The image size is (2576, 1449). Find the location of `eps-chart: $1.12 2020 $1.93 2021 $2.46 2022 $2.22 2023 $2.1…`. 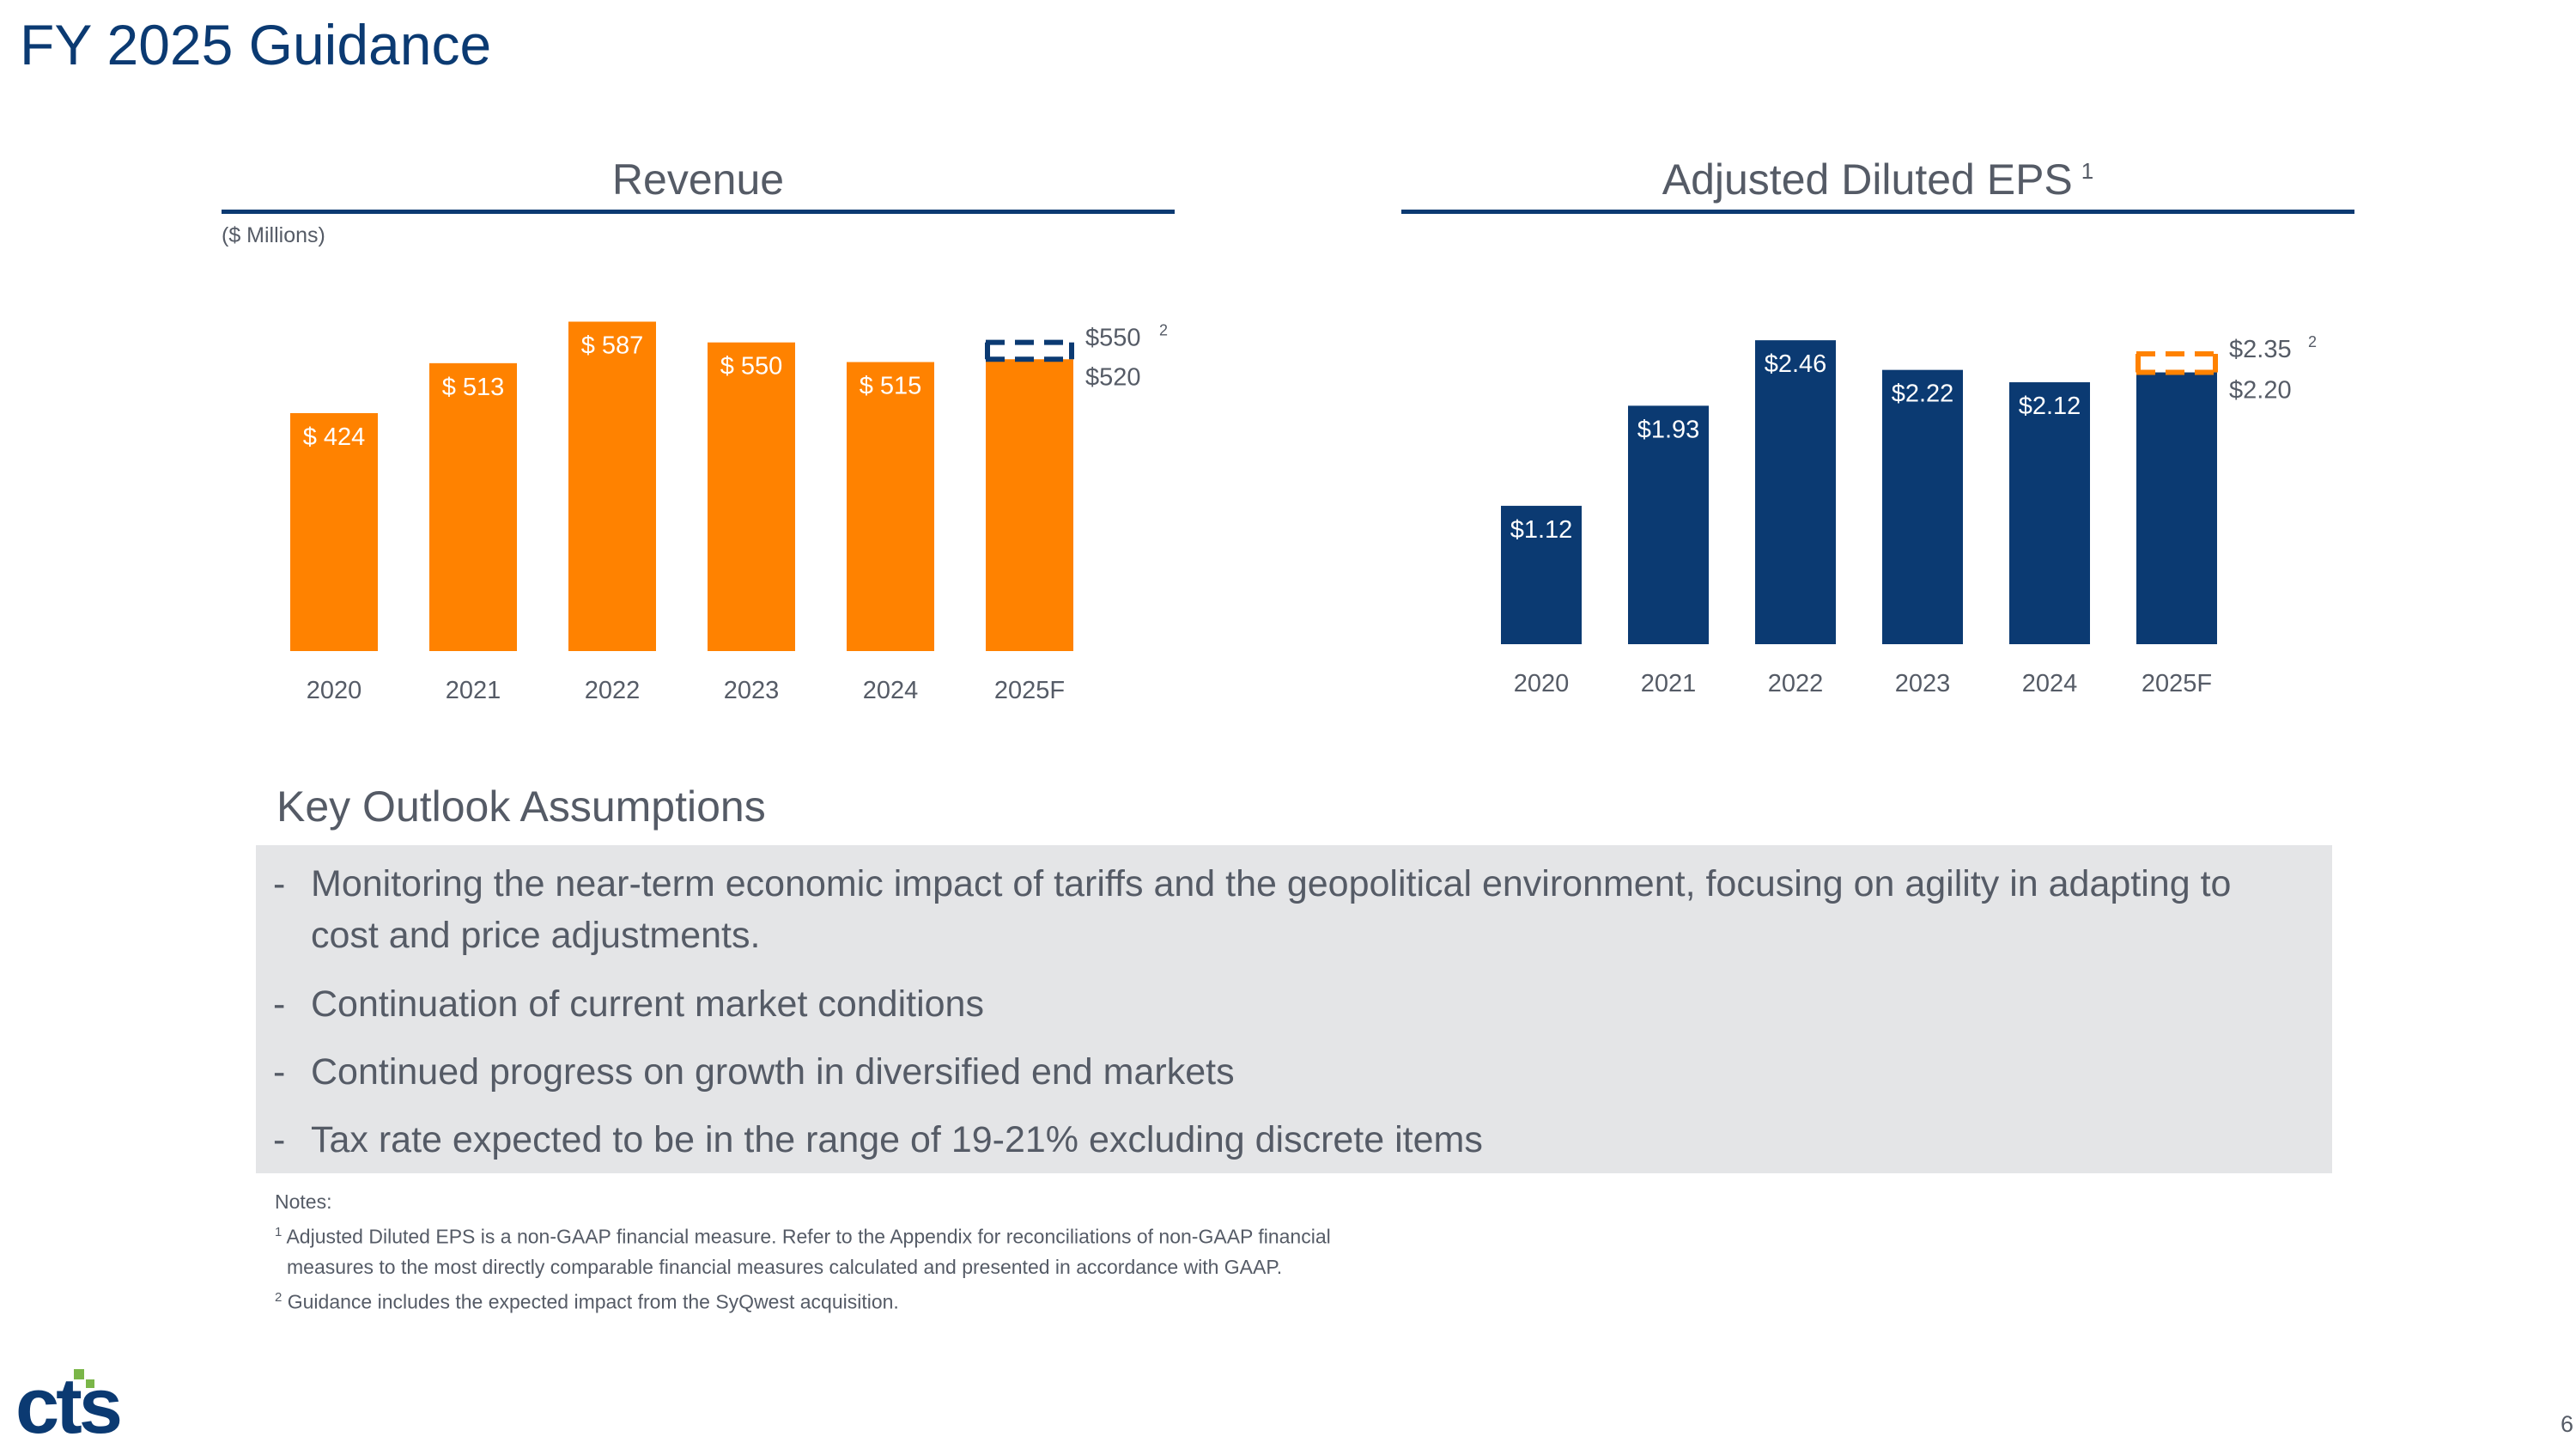

eps-chart: $1.12 2020 $1.93 2021 $2.46 2022 $2.22 2023 $2.1… is located at coordinates (1909, 515).